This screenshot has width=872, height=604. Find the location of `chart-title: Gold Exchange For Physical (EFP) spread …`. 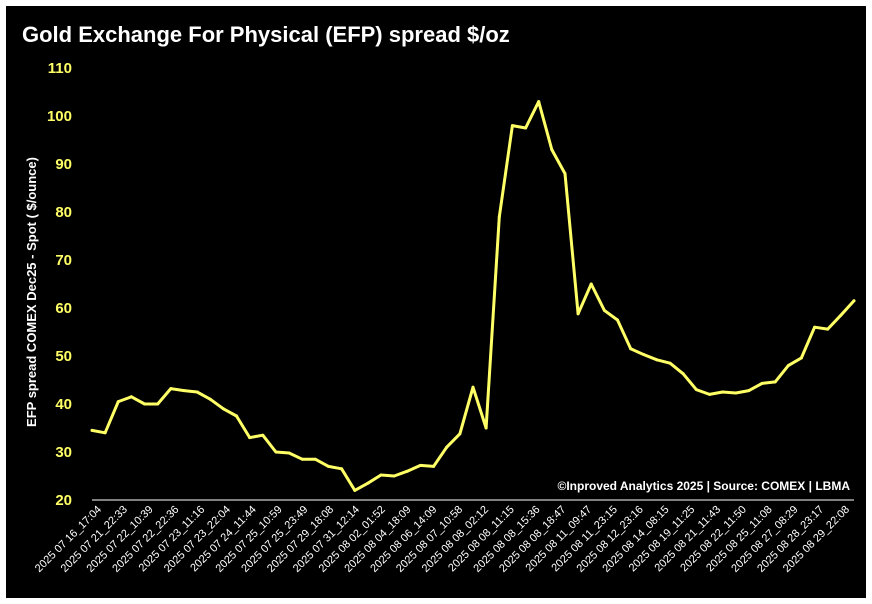

chart-title: Gold Exchange For Physical (EFP) spread … is located at coordinates (266, 34).